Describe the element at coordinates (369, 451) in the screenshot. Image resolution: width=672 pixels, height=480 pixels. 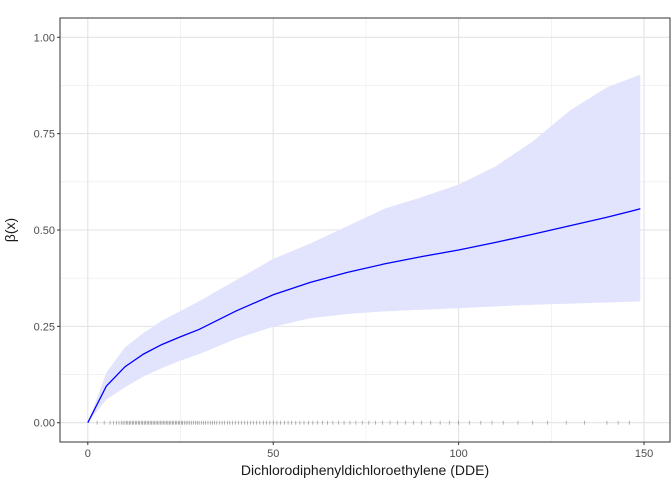
I see `x-axis: 0 50 100 150` at that location.